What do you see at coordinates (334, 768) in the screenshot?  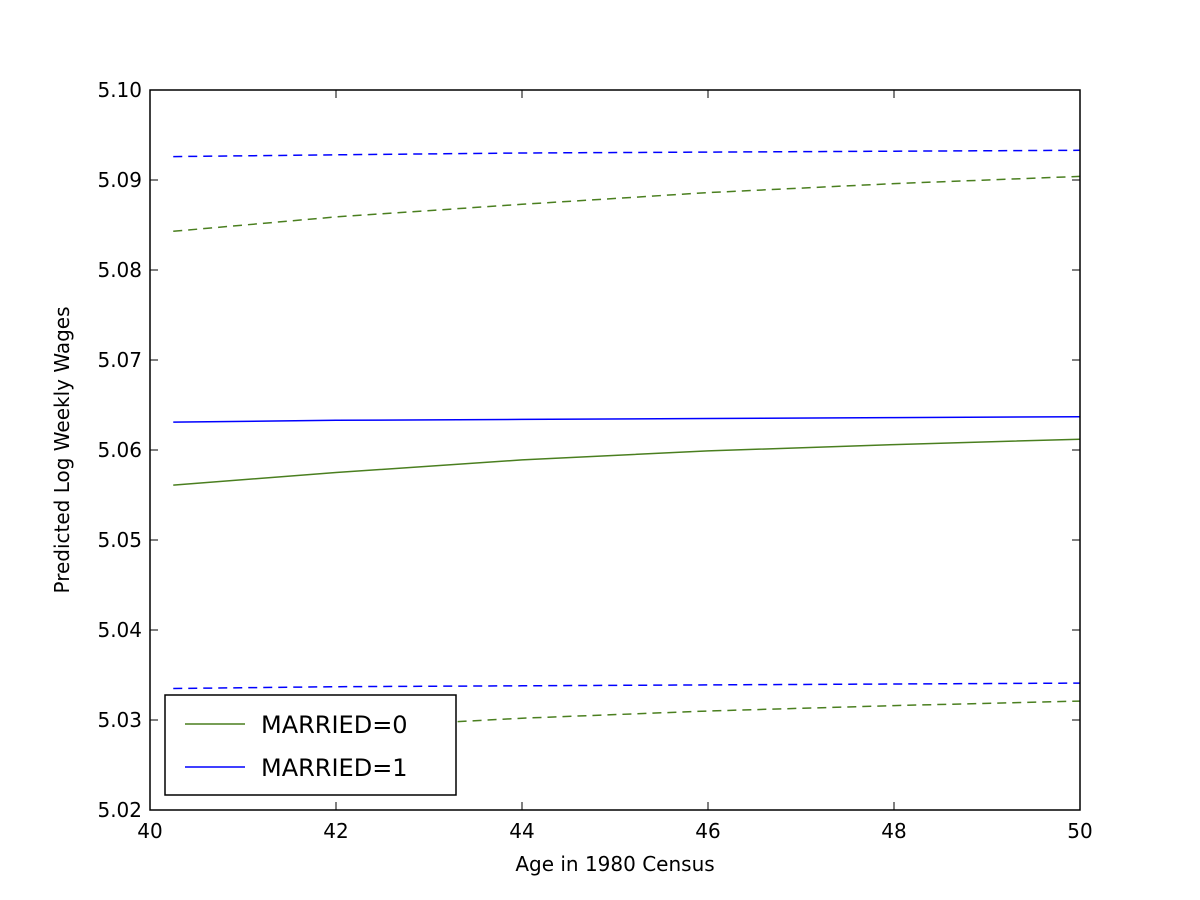 I see `legend-label-married-1: MARRIED=1` at bounding box center [334, 768].